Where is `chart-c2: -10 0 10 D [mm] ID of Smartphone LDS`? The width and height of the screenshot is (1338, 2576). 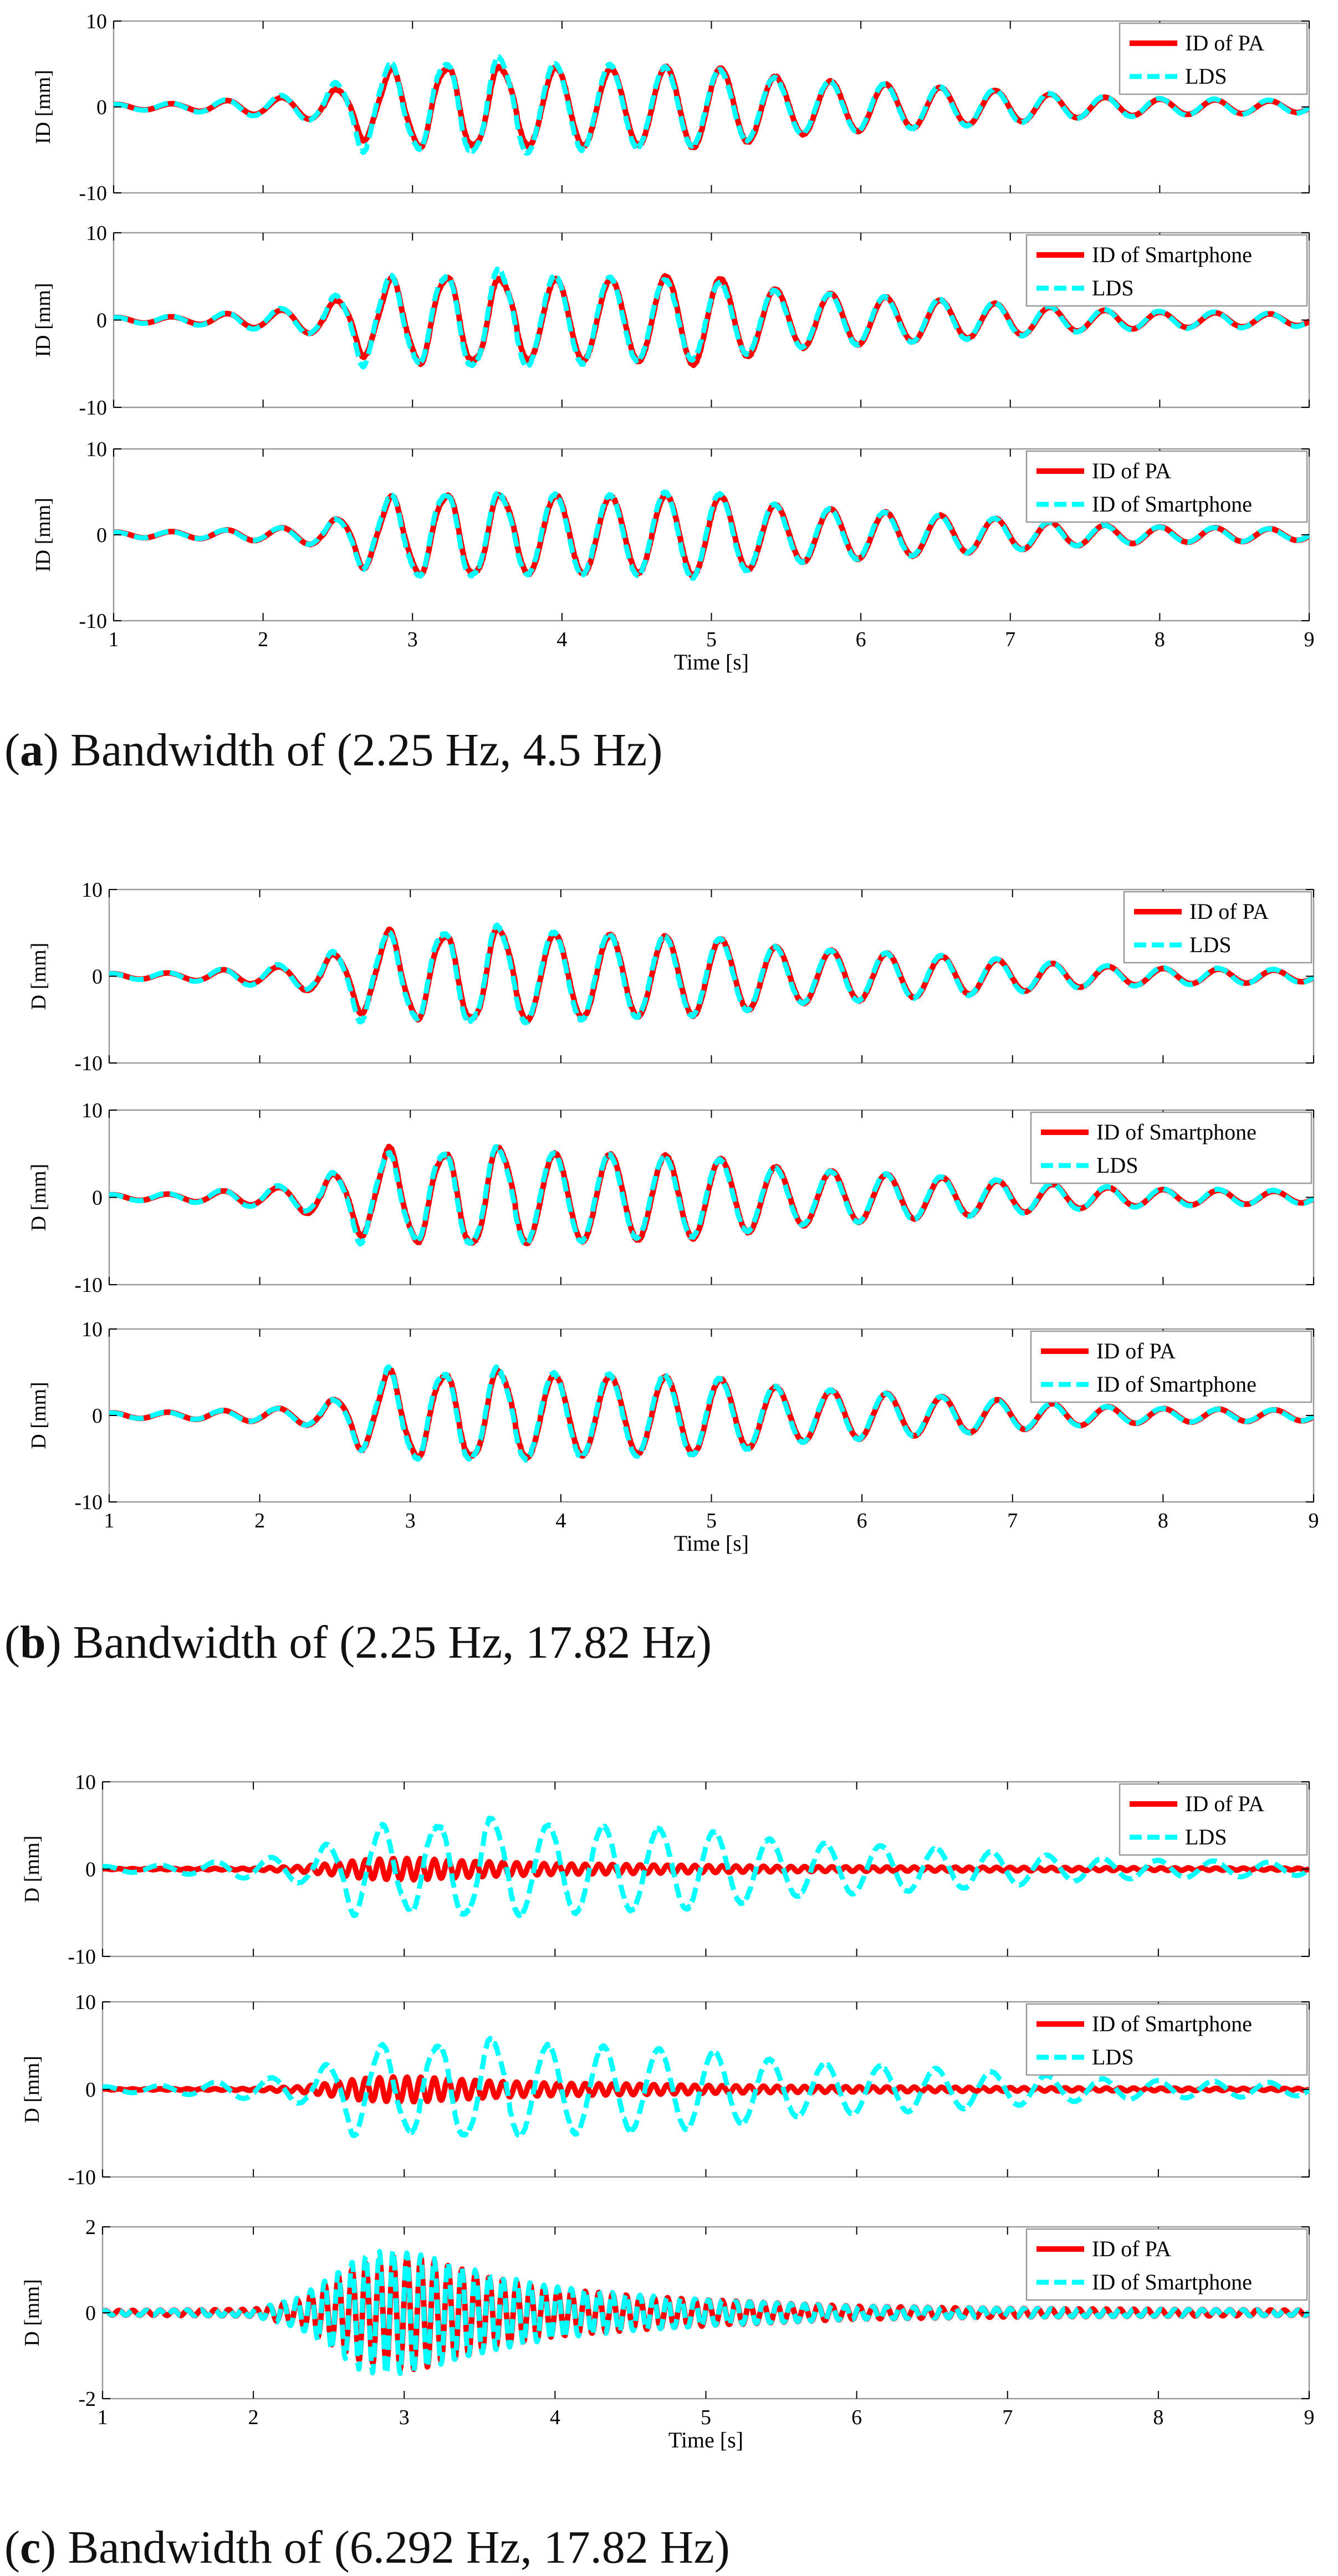
chart-c2: -10 0 10 D [mm] ID of Smartphone LDS is located at coordinates (665, 2090).